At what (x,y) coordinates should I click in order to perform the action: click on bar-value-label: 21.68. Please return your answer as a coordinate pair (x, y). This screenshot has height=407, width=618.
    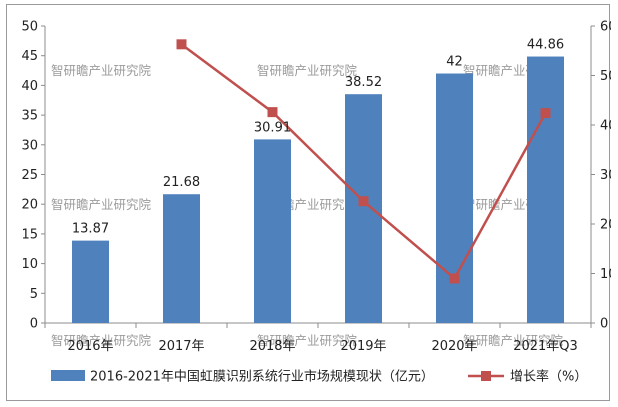
    Looking at the image, I should click on (181, 182).